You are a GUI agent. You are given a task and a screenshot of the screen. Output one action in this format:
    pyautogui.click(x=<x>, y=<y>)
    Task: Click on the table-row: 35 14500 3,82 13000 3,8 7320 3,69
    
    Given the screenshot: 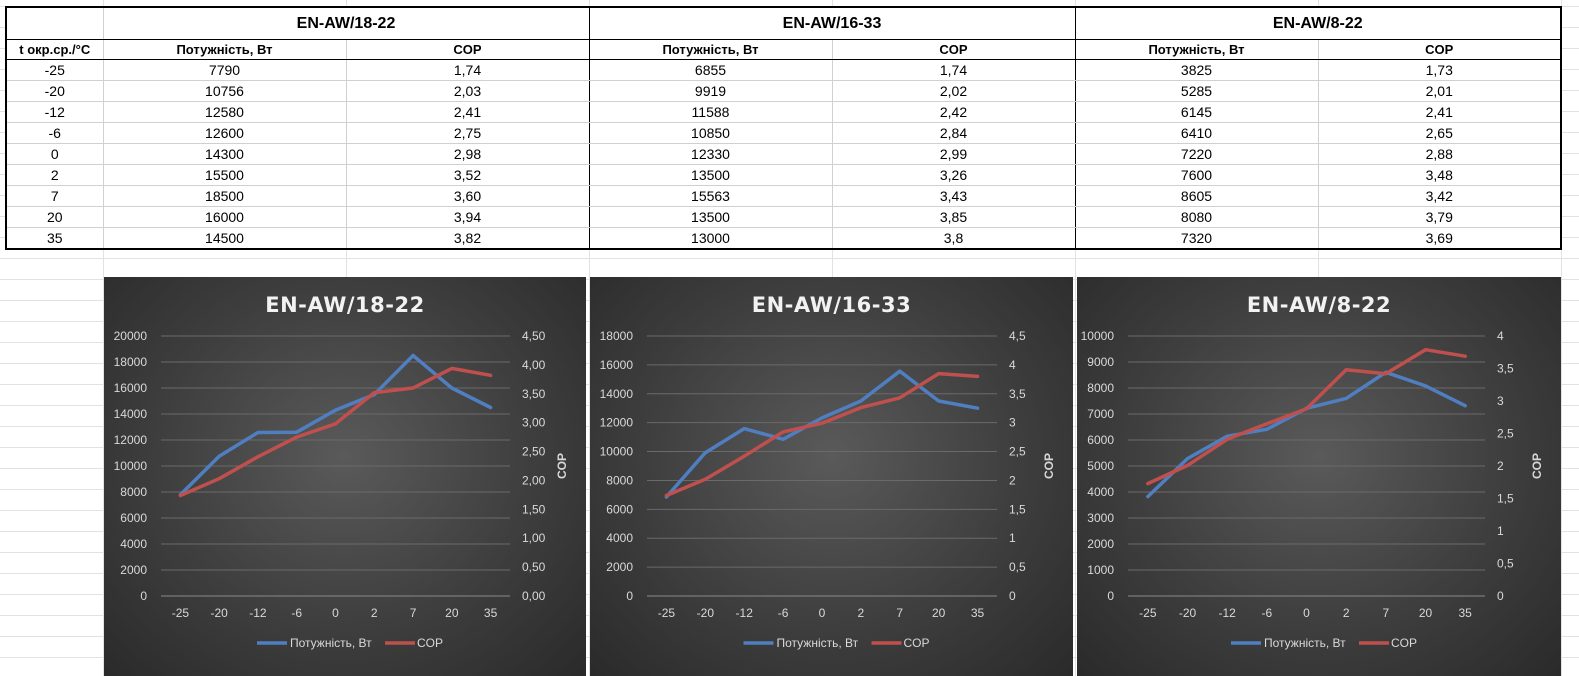 What is the action you would take?
    pyautogui.click(x=784, y=238)
    